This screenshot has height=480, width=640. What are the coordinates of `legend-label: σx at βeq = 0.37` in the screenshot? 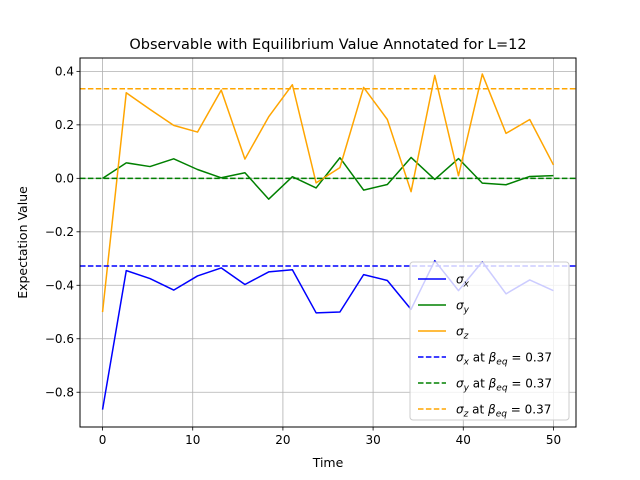 It's located at (504, 359).